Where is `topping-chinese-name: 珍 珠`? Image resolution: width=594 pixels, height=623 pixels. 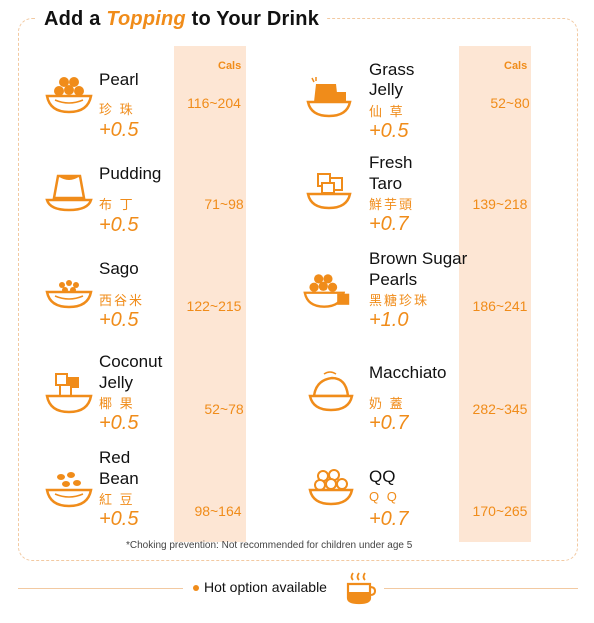
topping-chinese-name: 珍 珠 is located at coordinates (117, 109).